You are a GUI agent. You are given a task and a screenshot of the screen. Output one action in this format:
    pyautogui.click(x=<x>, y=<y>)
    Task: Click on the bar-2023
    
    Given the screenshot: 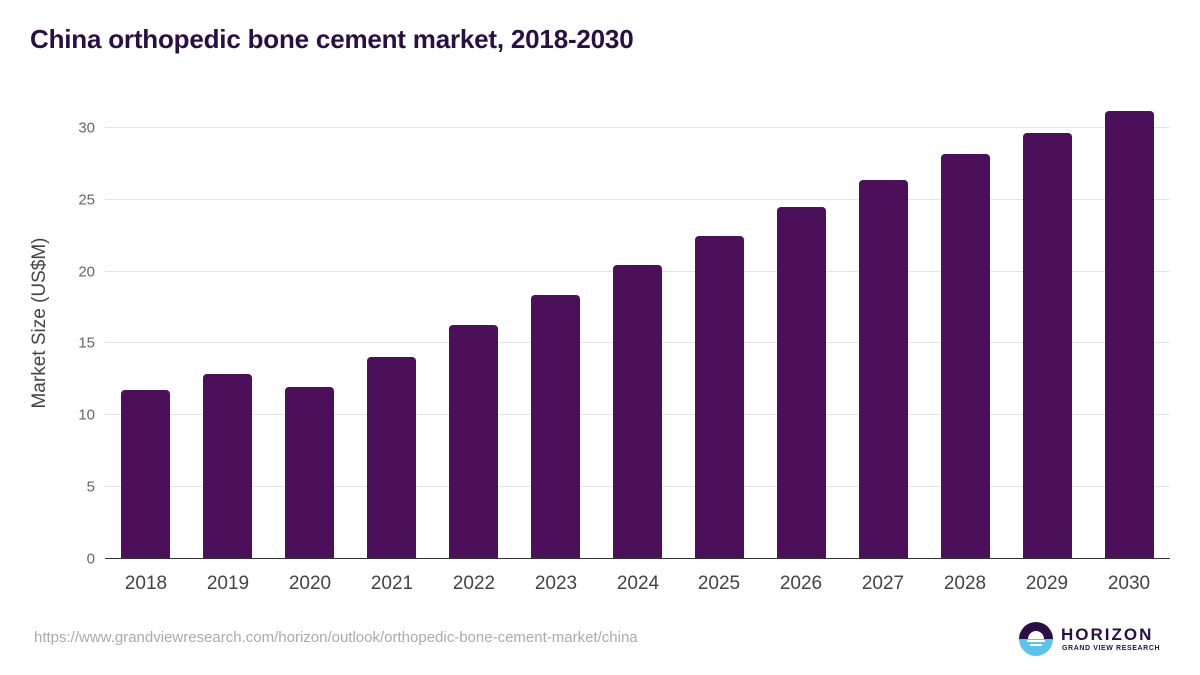 What is the action you would take?
    pyautogui.click(x=555, y=426)
    